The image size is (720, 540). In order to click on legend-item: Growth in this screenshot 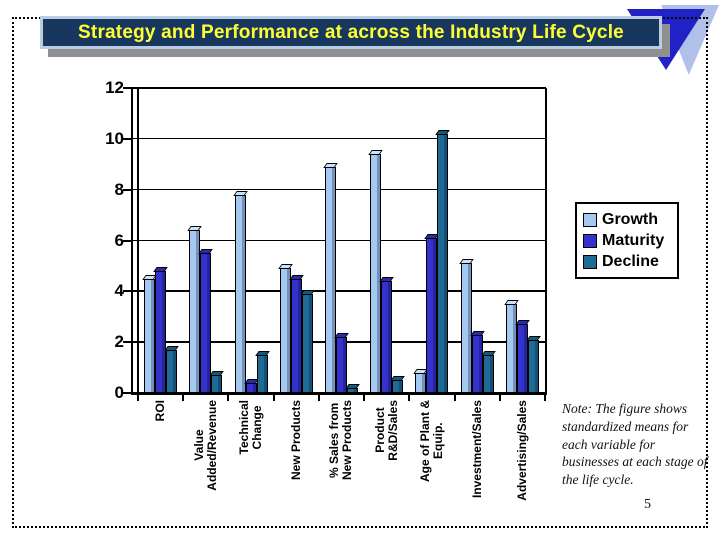, I will do `click(627, 219)`.